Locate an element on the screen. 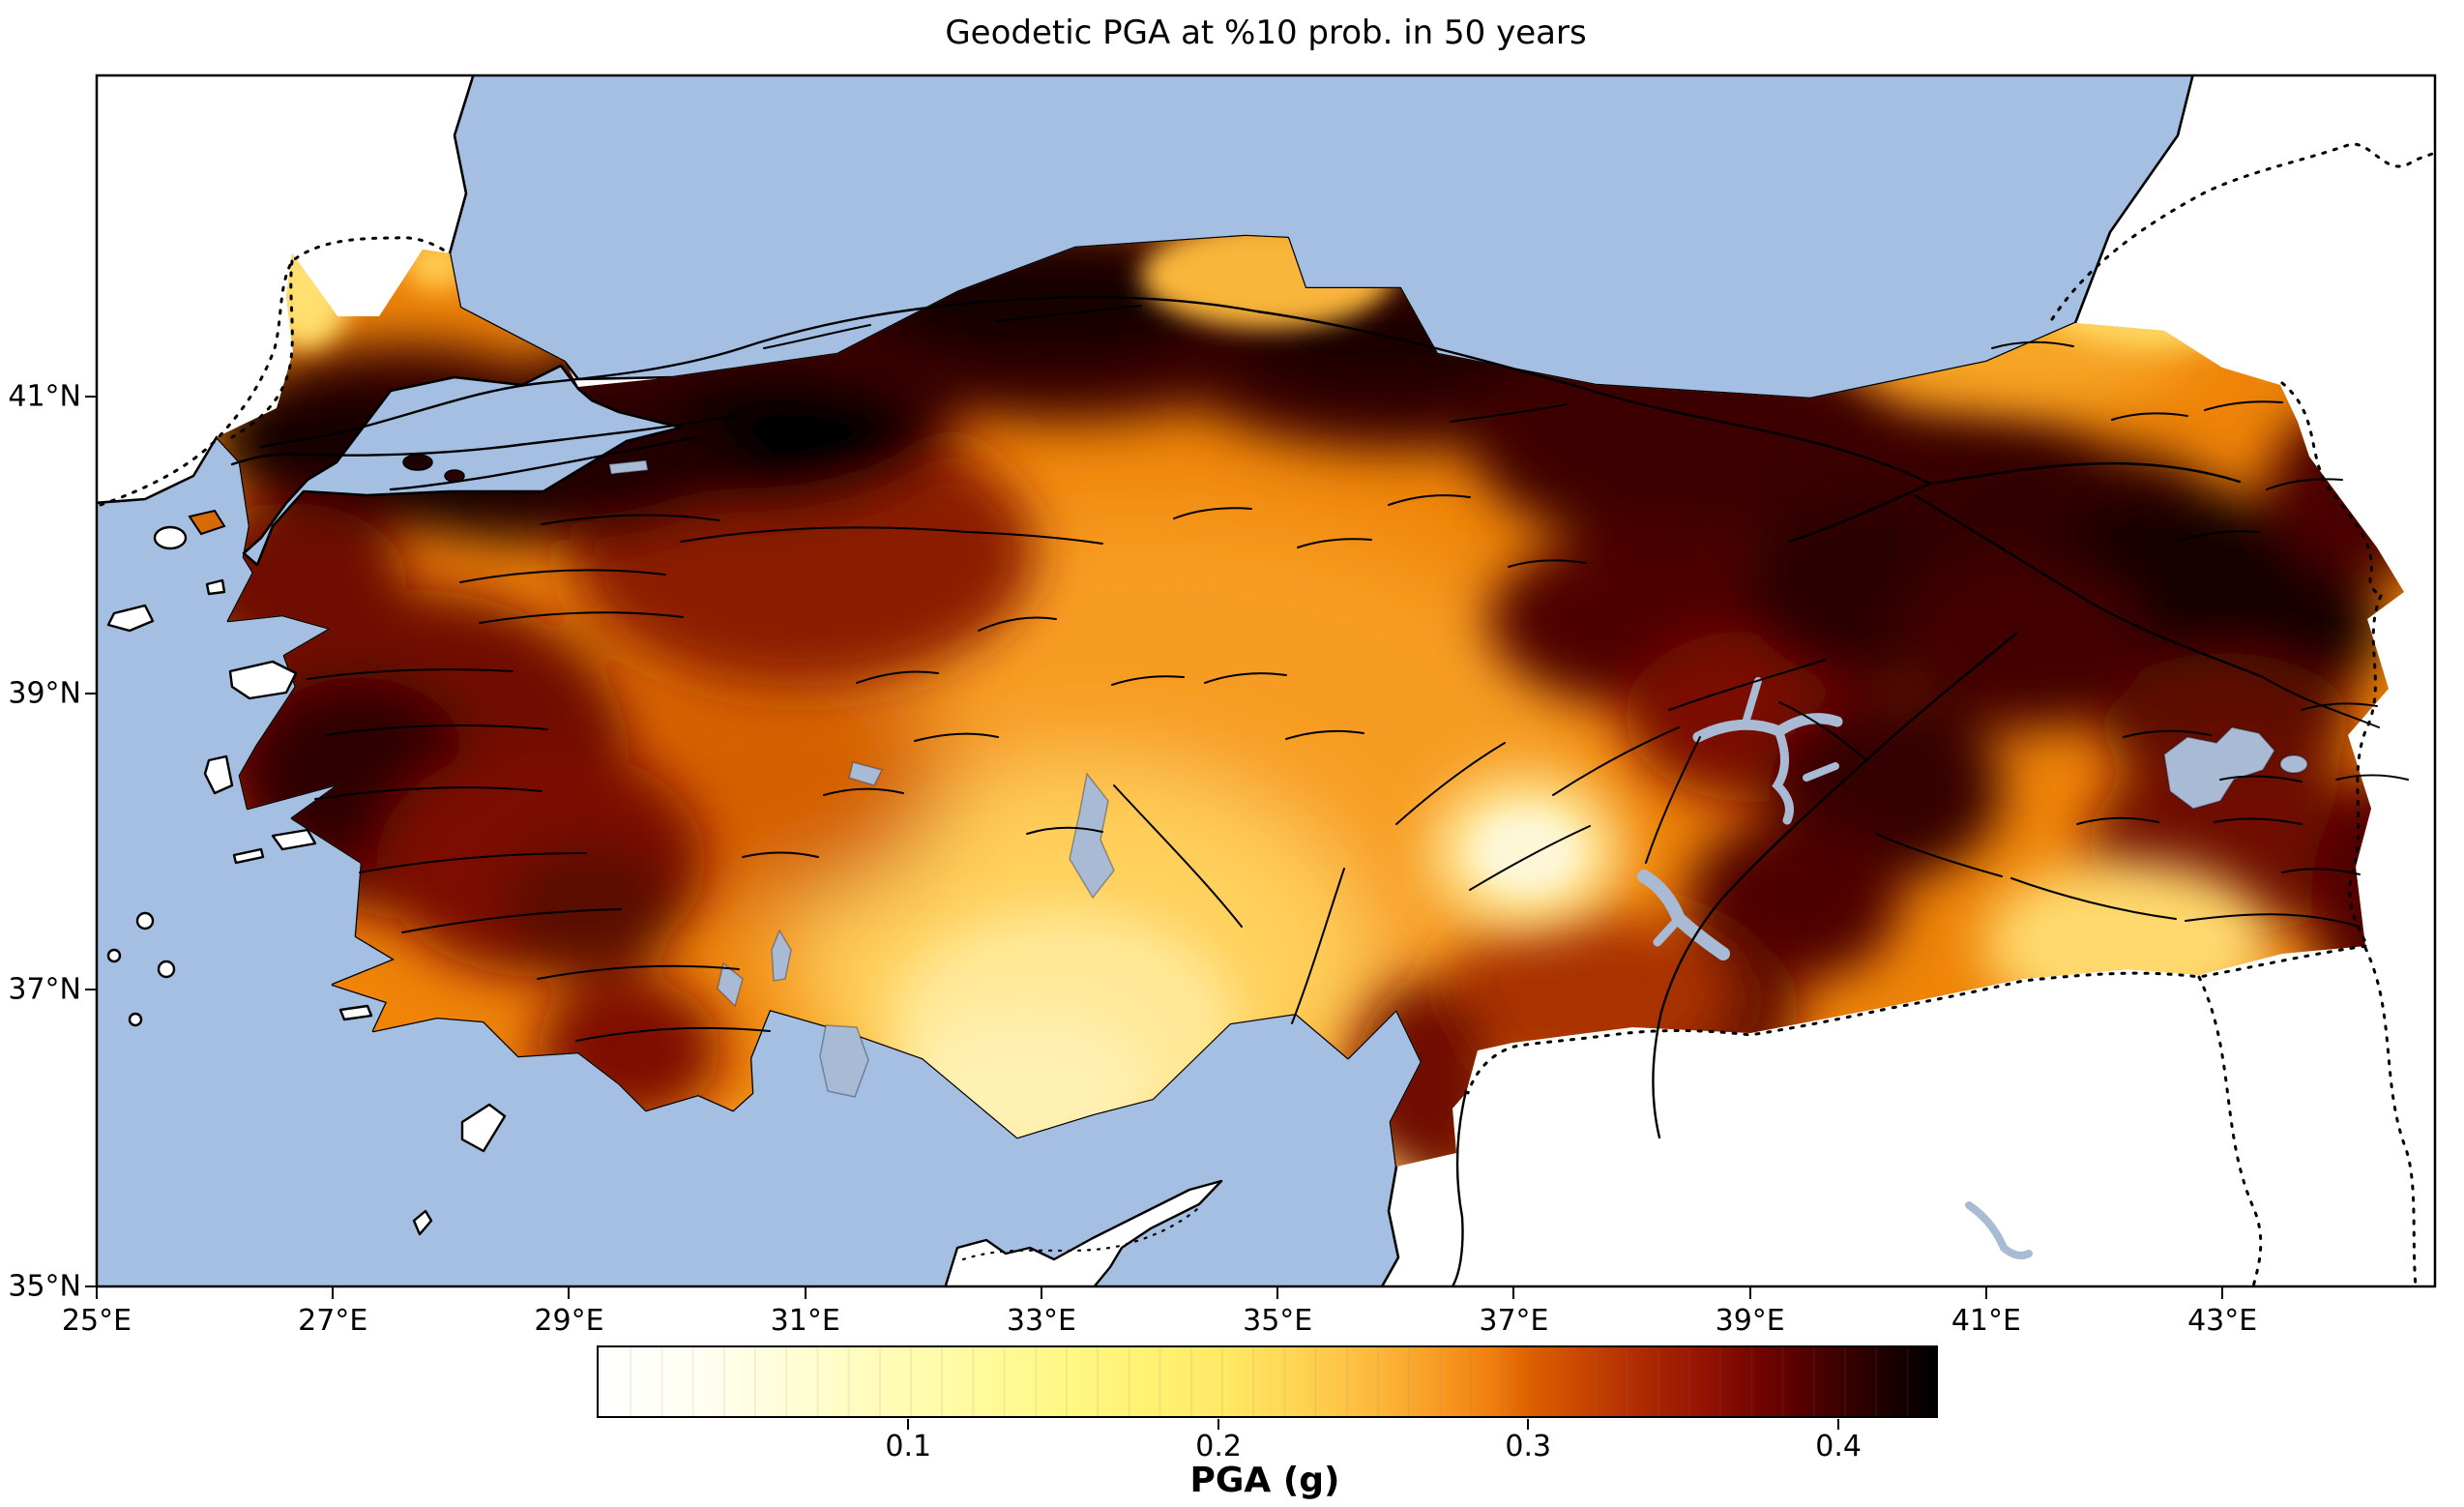 Image resolution: width=2464 pixels, height=1507 pixels. colorbar is located at coordinates (1268, 1381).